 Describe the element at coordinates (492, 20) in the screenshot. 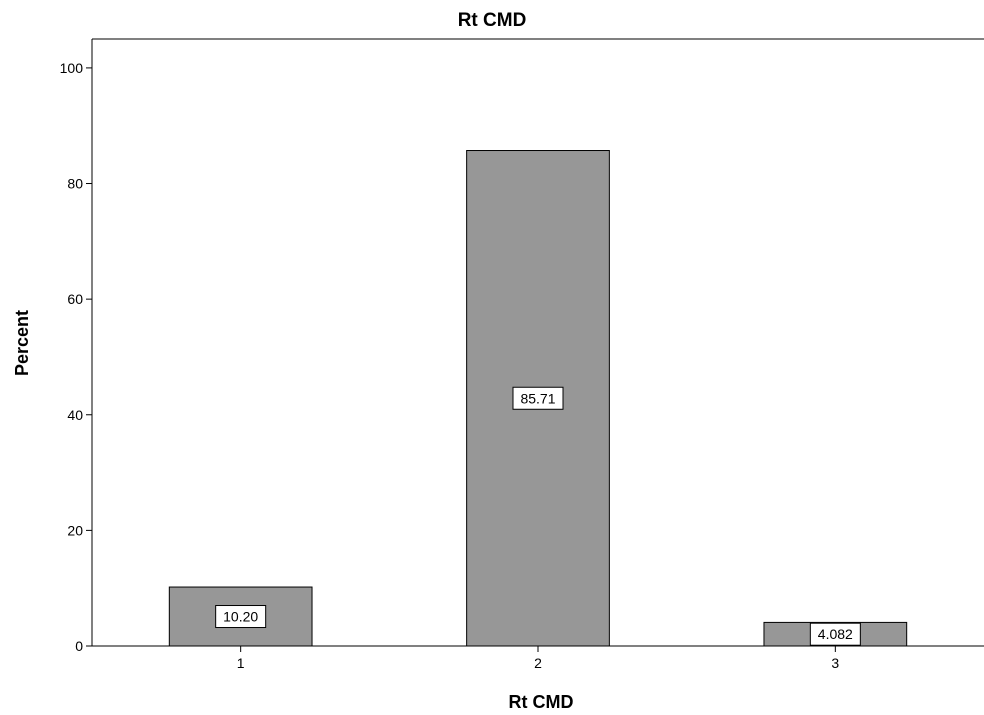

I see `chart-title: Rt CMD` at that location.